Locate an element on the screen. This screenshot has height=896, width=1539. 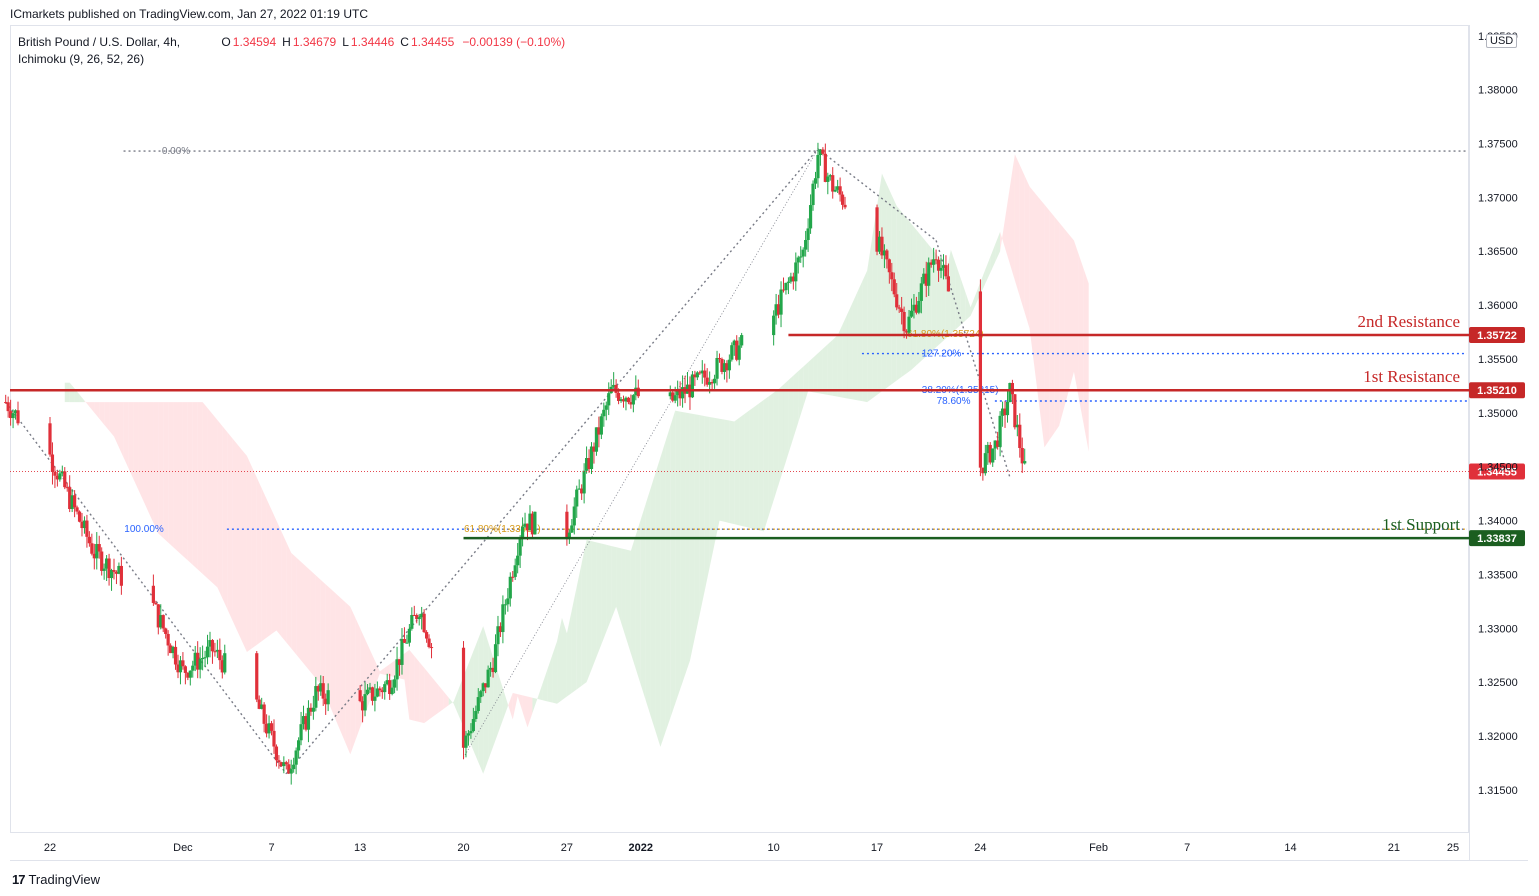
ohlc-value: 1.34594 is located at coordinates (254, 42).